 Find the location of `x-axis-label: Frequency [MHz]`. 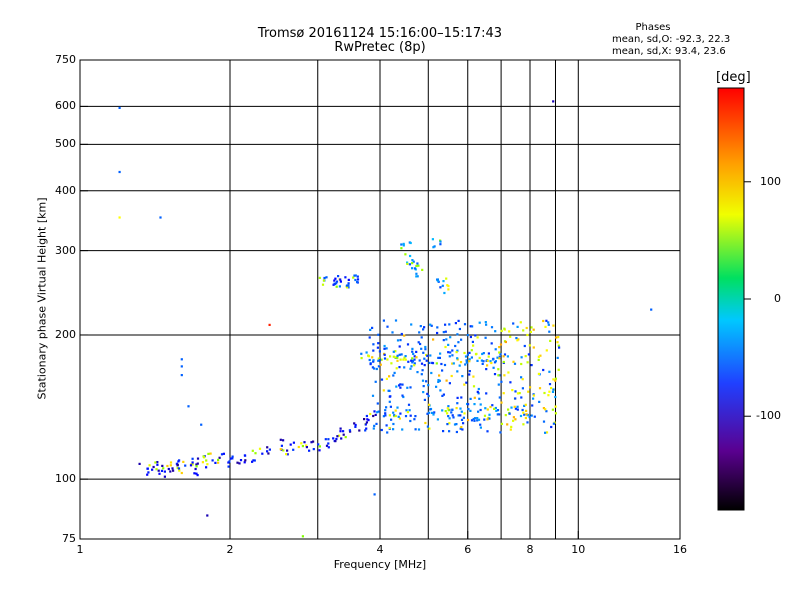

x-axis-label: Frequency [MHz] is located at coordinates (380, 564).